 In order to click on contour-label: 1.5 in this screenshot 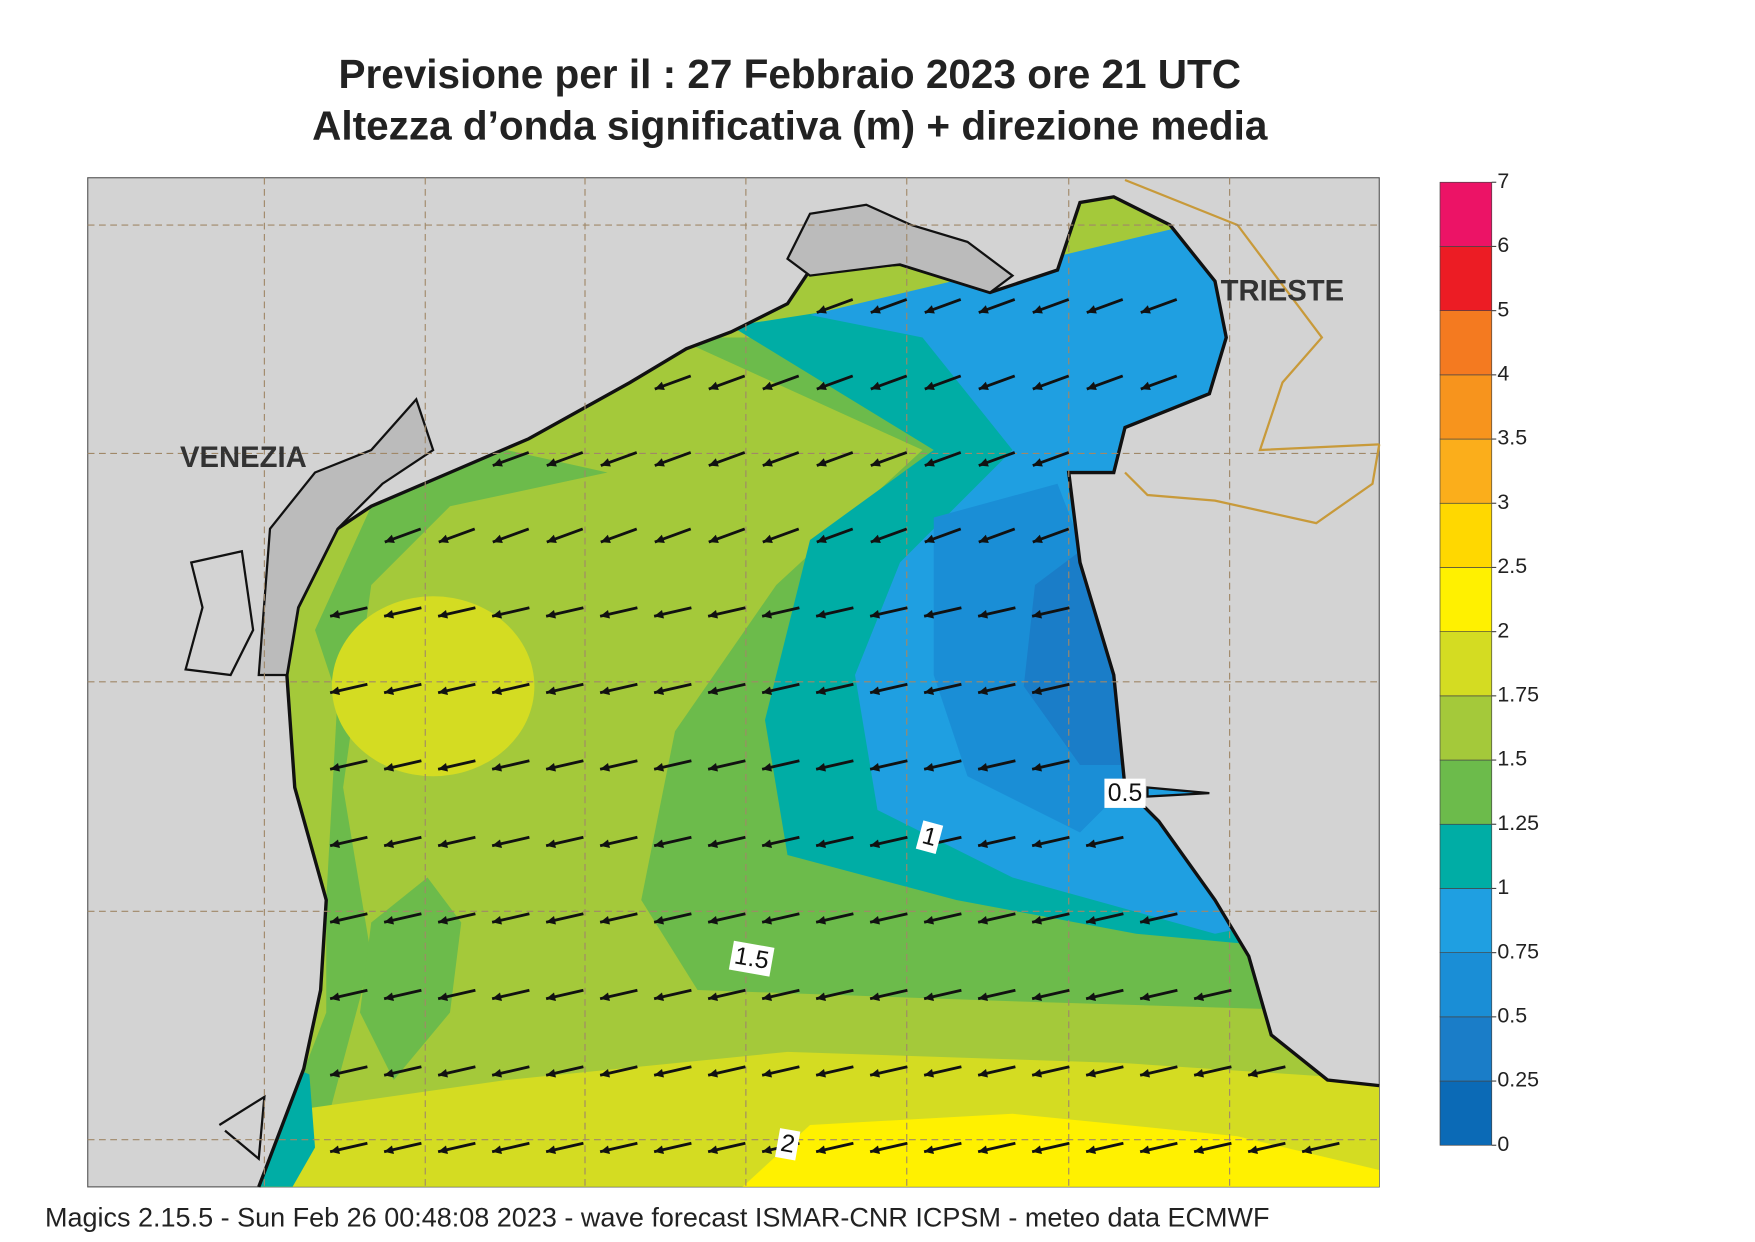, I will do `click(751, 958)`.